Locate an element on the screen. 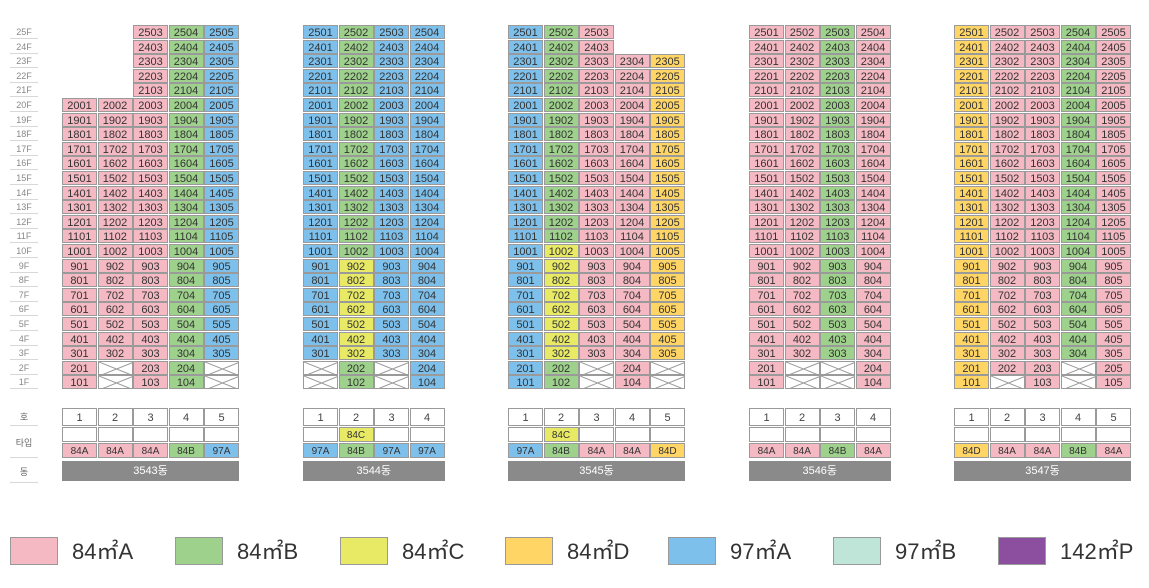  unit-cell: 1802 is located at coordinates (356, 134).